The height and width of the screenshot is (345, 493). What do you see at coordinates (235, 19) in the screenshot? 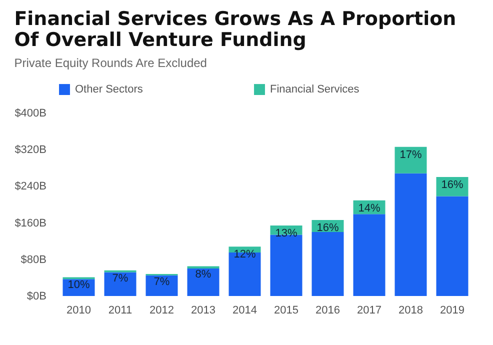
I see `text: Financial Services Grows As A Proportion` at bounding box center [235, 19].